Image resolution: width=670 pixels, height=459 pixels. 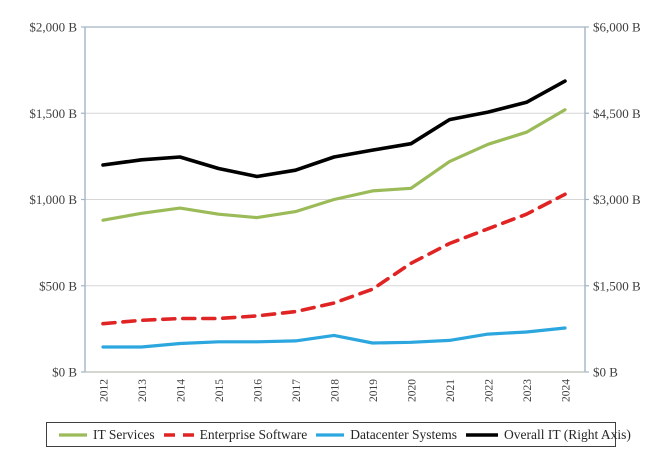 I want to click on x-axis-label-2014: 2014, so click(x=182, y=390).